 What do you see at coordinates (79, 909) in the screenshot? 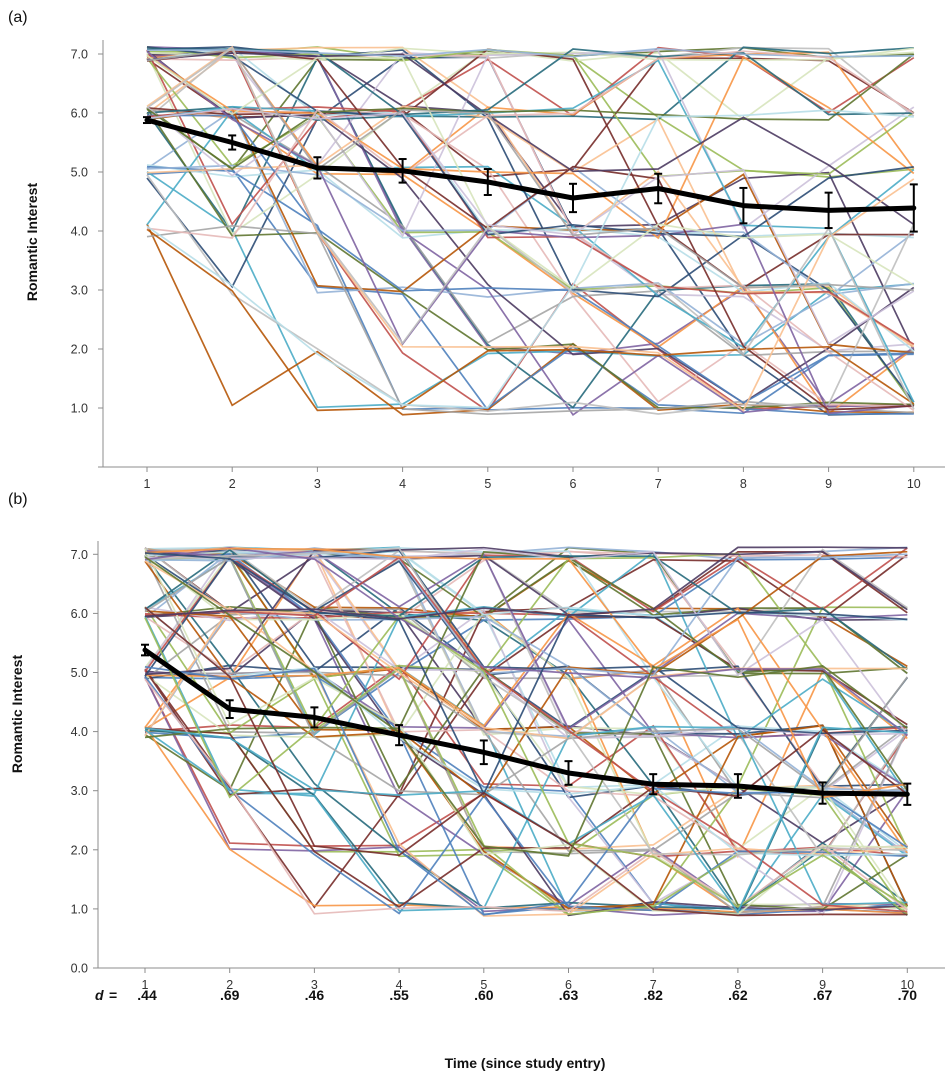
I see `b-y-tick-label: 1.0` at bounding box center [79, 909].